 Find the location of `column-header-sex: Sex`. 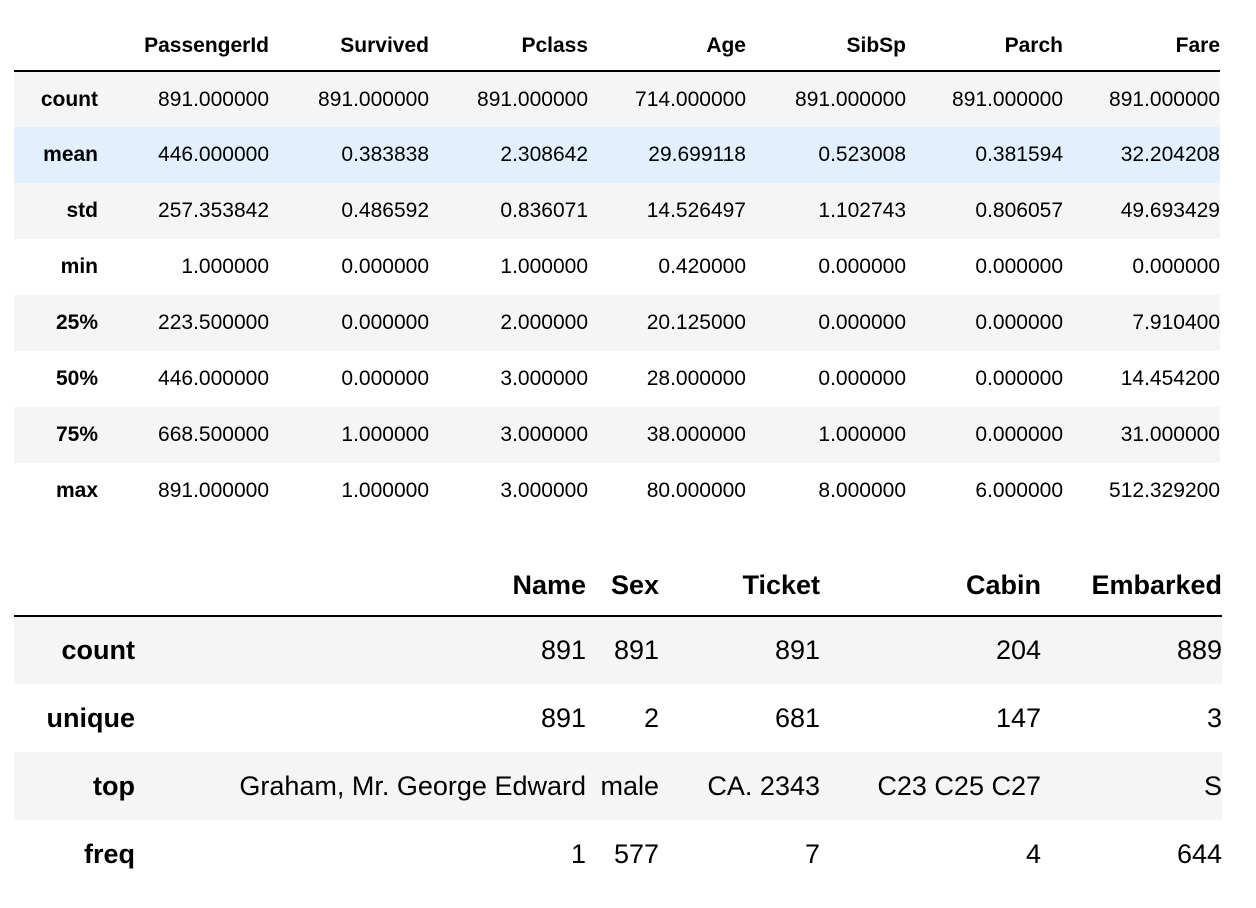

column-header-sex: Sex is located at coordinates (634, 584).